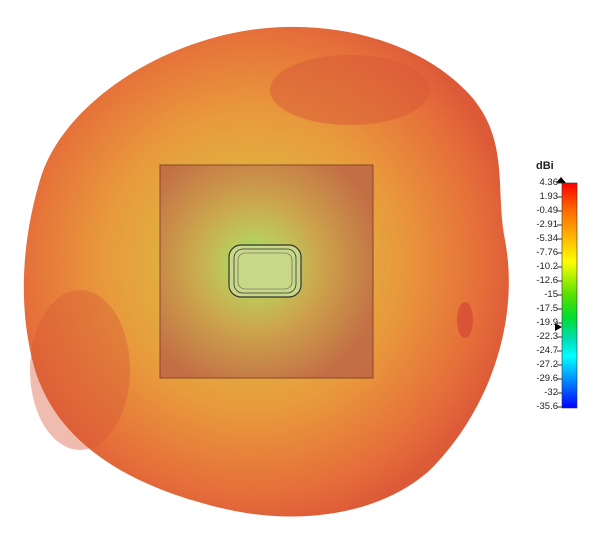  What do you see at coordinates (547, 308) in the screenshot?
I see `colorbar-tick-label: -17.5` at bounding box center [547, 308].